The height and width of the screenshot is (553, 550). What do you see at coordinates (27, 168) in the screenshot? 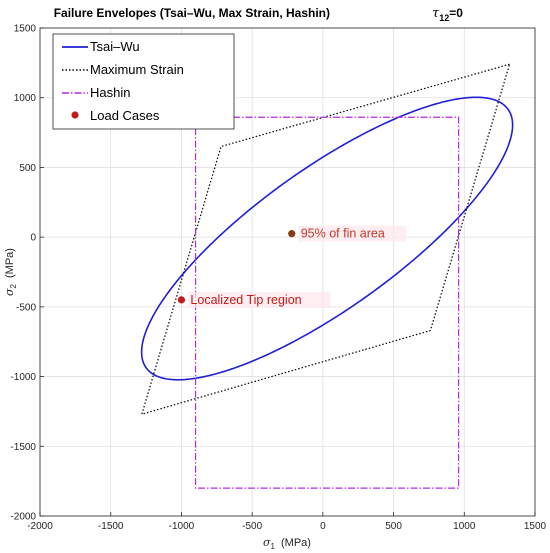
I see `y-tick-label: 500` at bounding box center [27, 168].